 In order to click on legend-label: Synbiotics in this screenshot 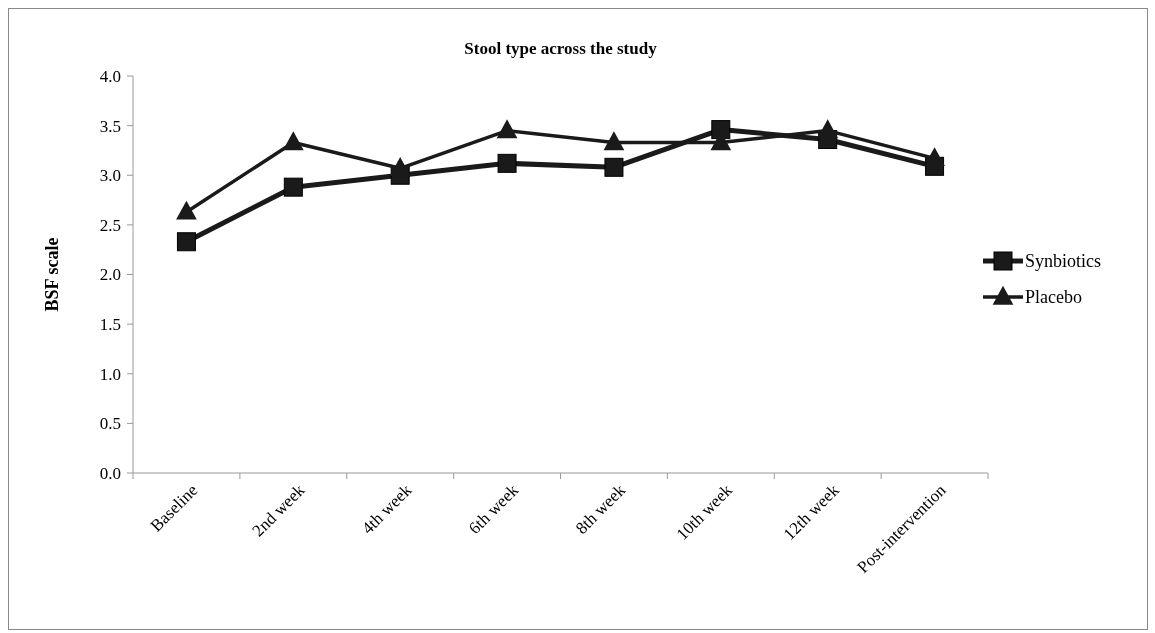, I will do `click(1063, 261)`.